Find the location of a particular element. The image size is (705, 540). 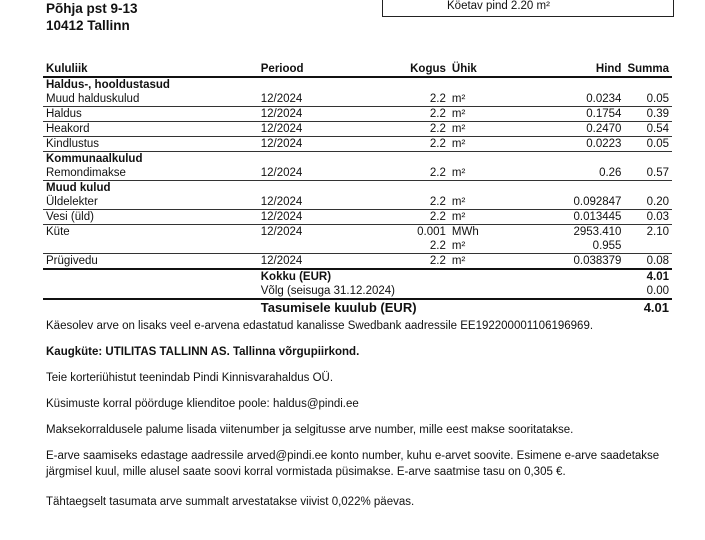

group-header: Muud kulud is located at coordinates (357, 188).